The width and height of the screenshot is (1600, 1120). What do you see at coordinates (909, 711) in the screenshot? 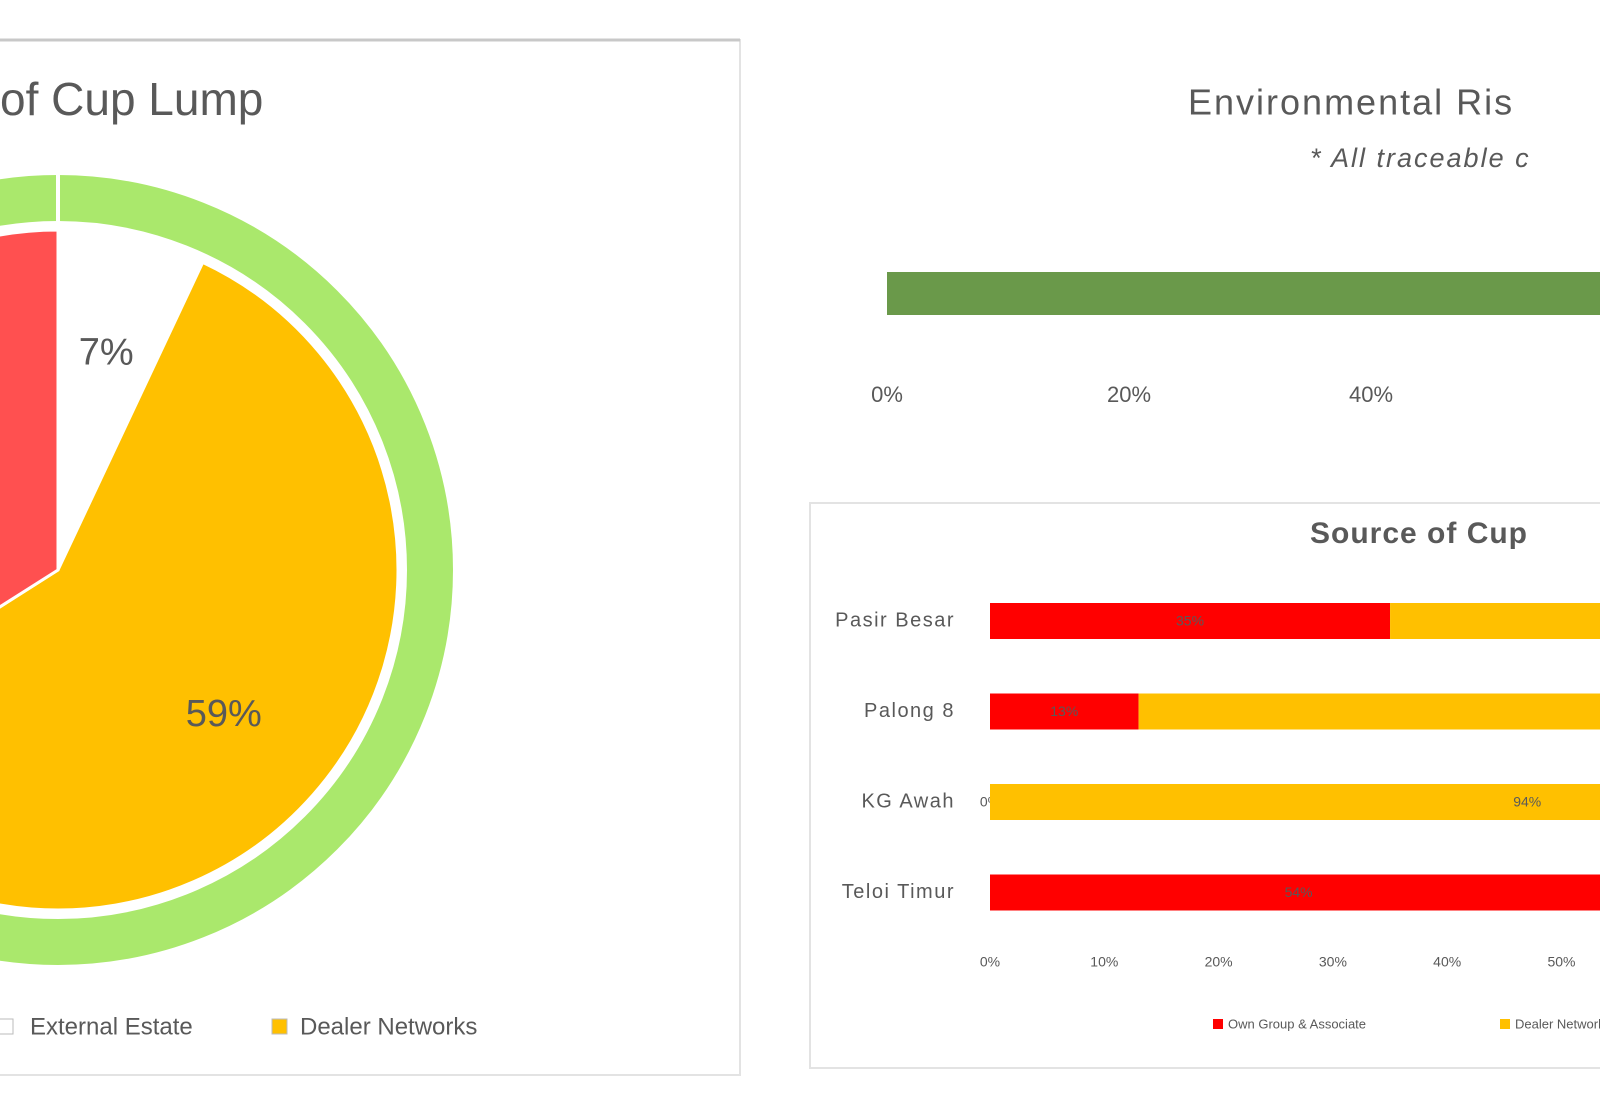
I see `y-tick-label: Palong 8` at bounding box center [909, 711].